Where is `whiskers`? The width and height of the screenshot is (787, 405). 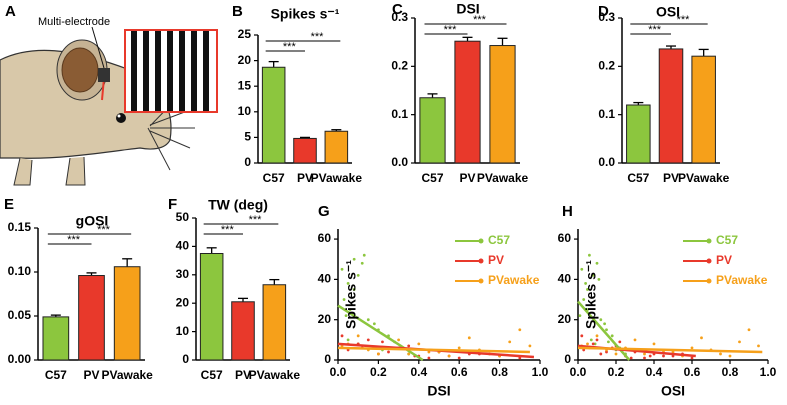 whiskers is located at coordinates (171, 132).